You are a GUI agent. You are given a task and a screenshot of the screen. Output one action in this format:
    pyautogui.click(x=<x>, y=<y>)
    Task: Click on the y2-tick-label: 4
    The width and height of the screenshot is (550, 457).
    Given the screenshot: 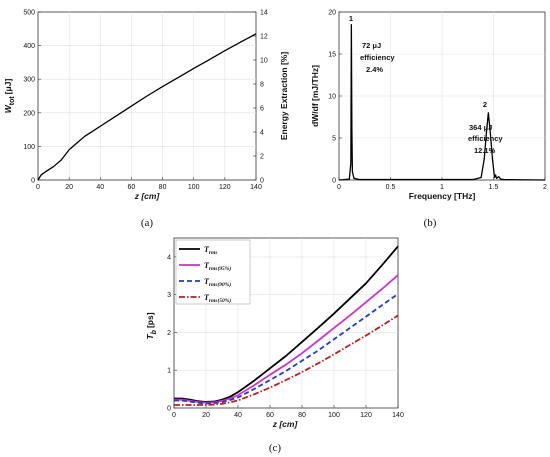 What is the action you would take?
    pyautogui.click(x=262, y=133)
    